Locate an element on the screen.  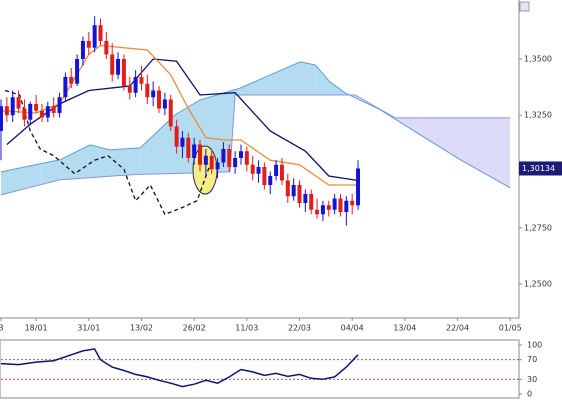
corner-icon is located at coordinates (524, 6).